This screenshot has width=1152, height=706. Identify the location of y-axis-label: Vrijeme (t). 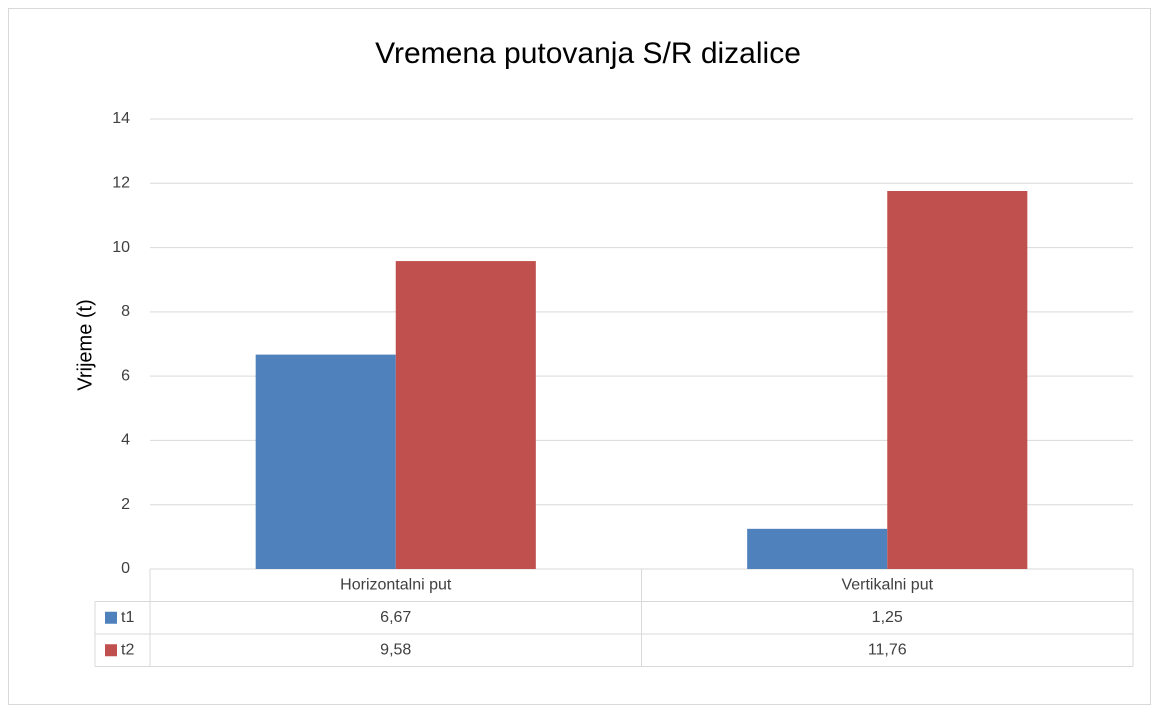
(85, 344).